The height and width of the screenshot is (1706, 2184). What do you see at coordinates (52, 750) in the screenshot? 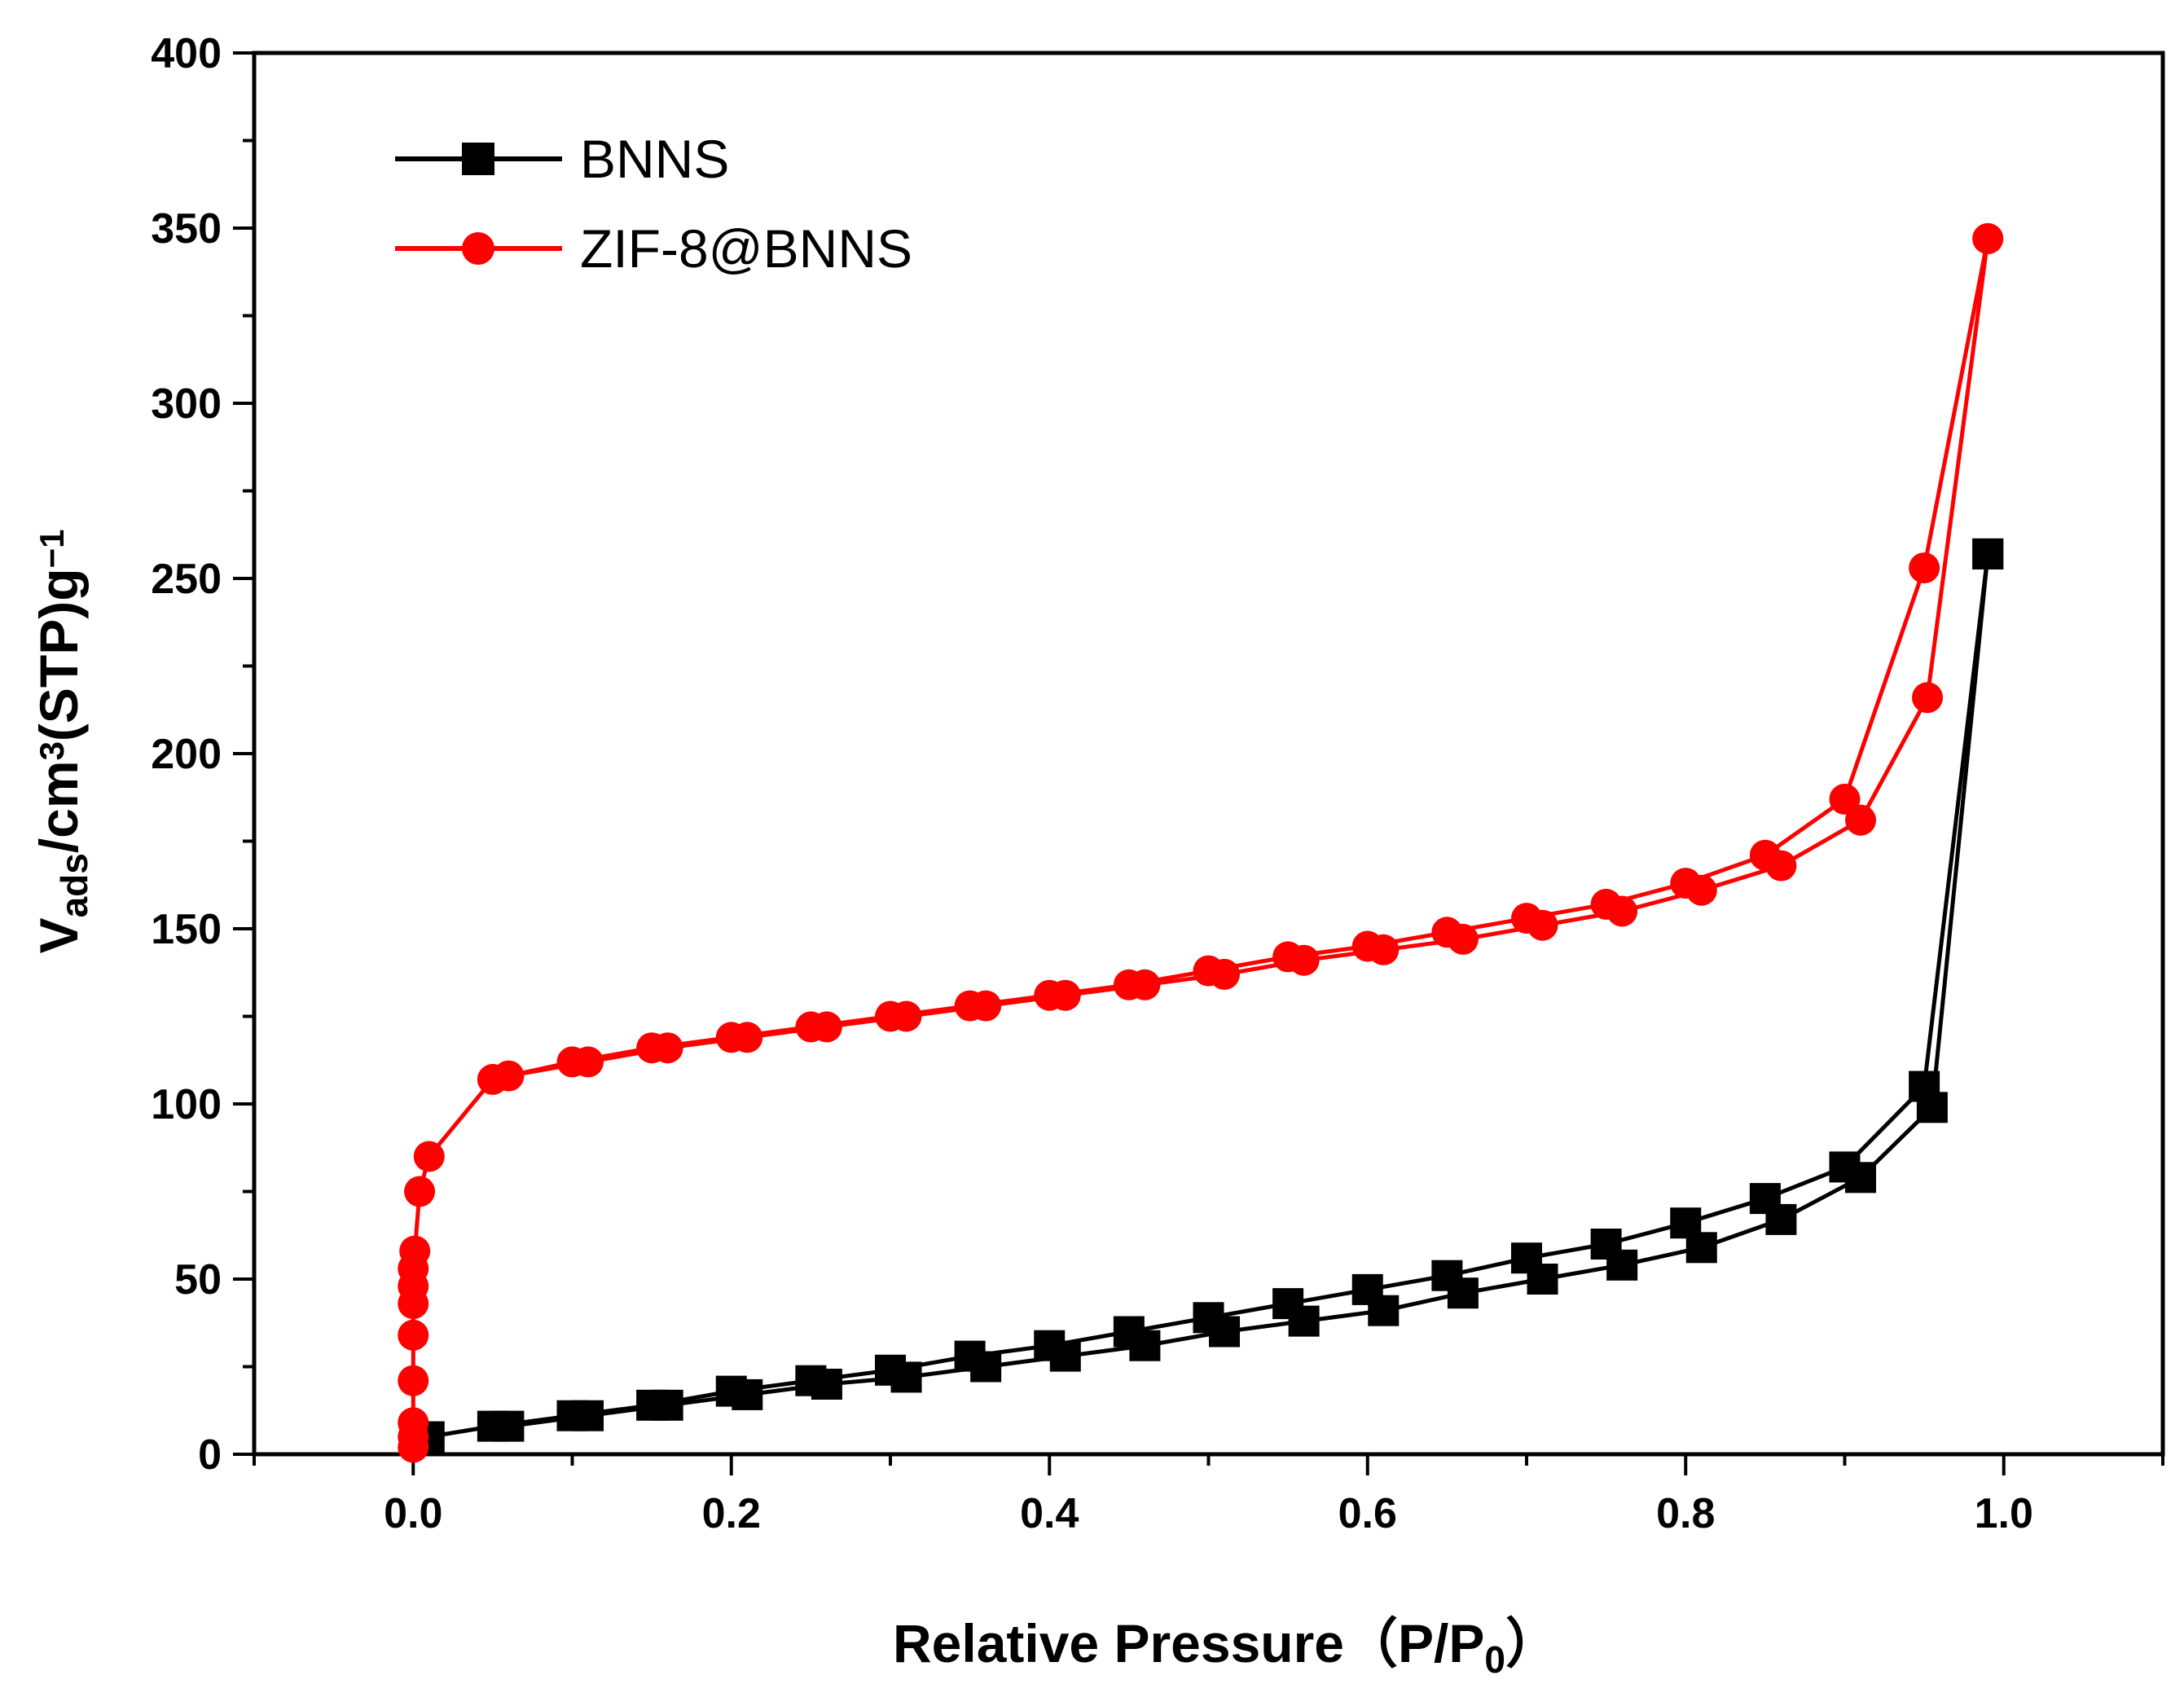
I see `y-axis-title-sup3: 3` at bounding box center [52, 750].